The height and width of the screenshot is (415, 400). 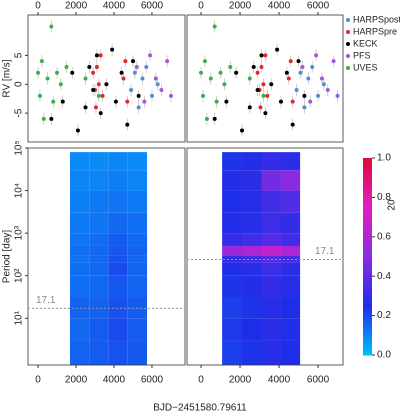 What do you see at coordinates (19, 112) in the screenshot?
I see `y-tick-label: -5` at bounding box center [19, 112].